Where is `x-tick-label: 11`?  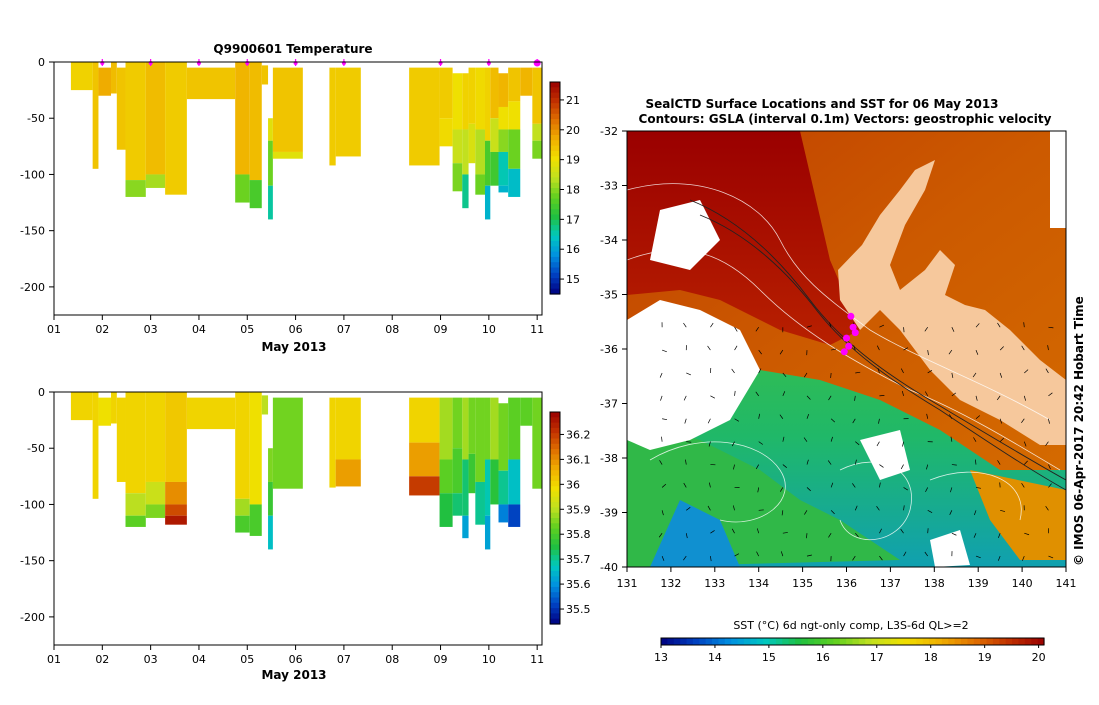 x-tick-label: 11 is located at coordinates (537, 659).